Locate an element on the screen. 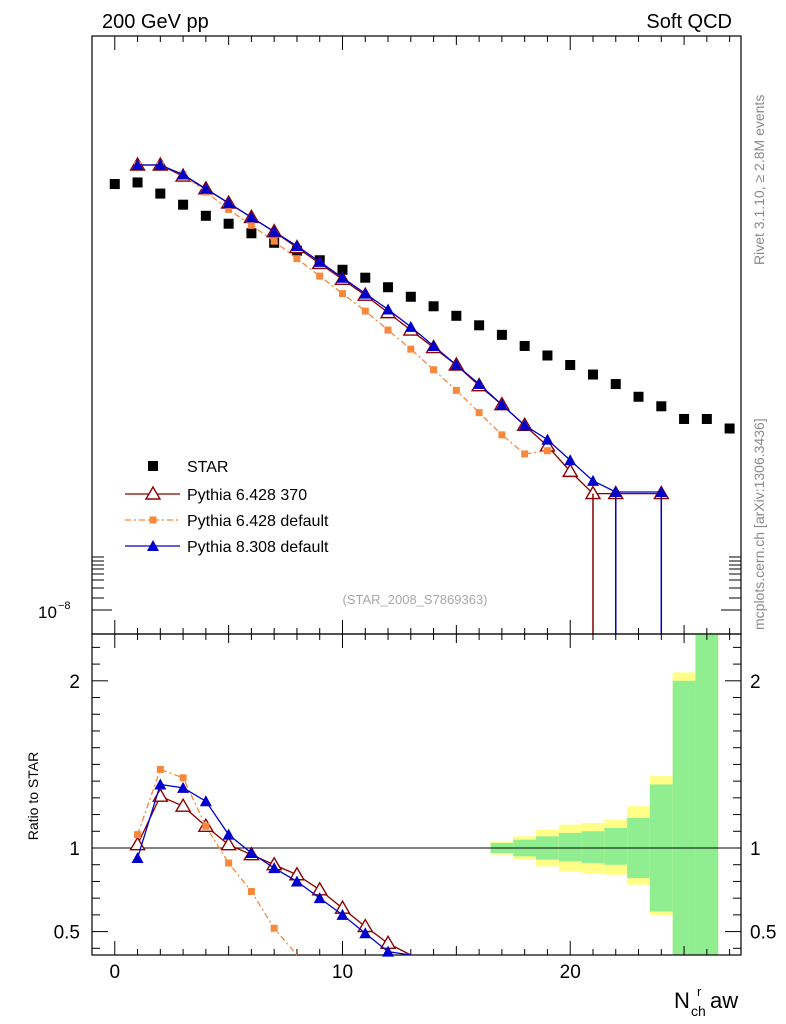  legend-item: Pythia 6.428 370 is located at coordinates (216, 494).